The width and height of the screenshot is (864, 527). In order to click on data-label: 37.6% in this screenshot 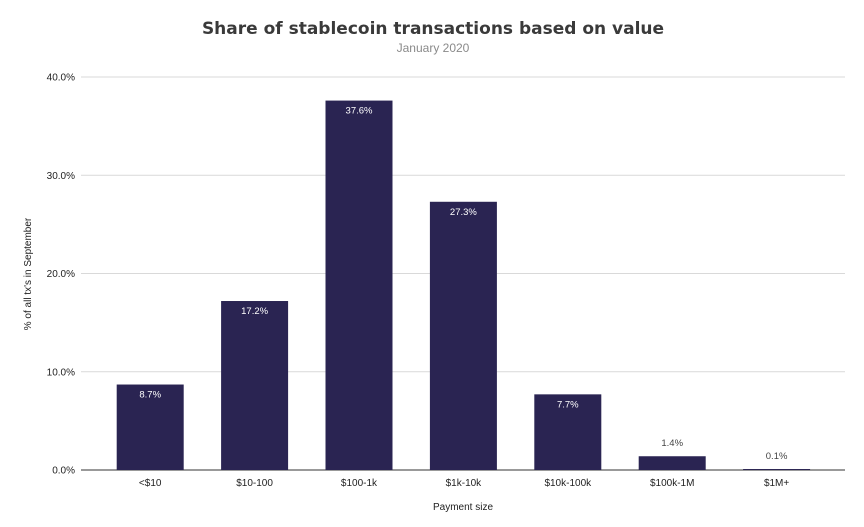, I will do `click(359, 111)`.